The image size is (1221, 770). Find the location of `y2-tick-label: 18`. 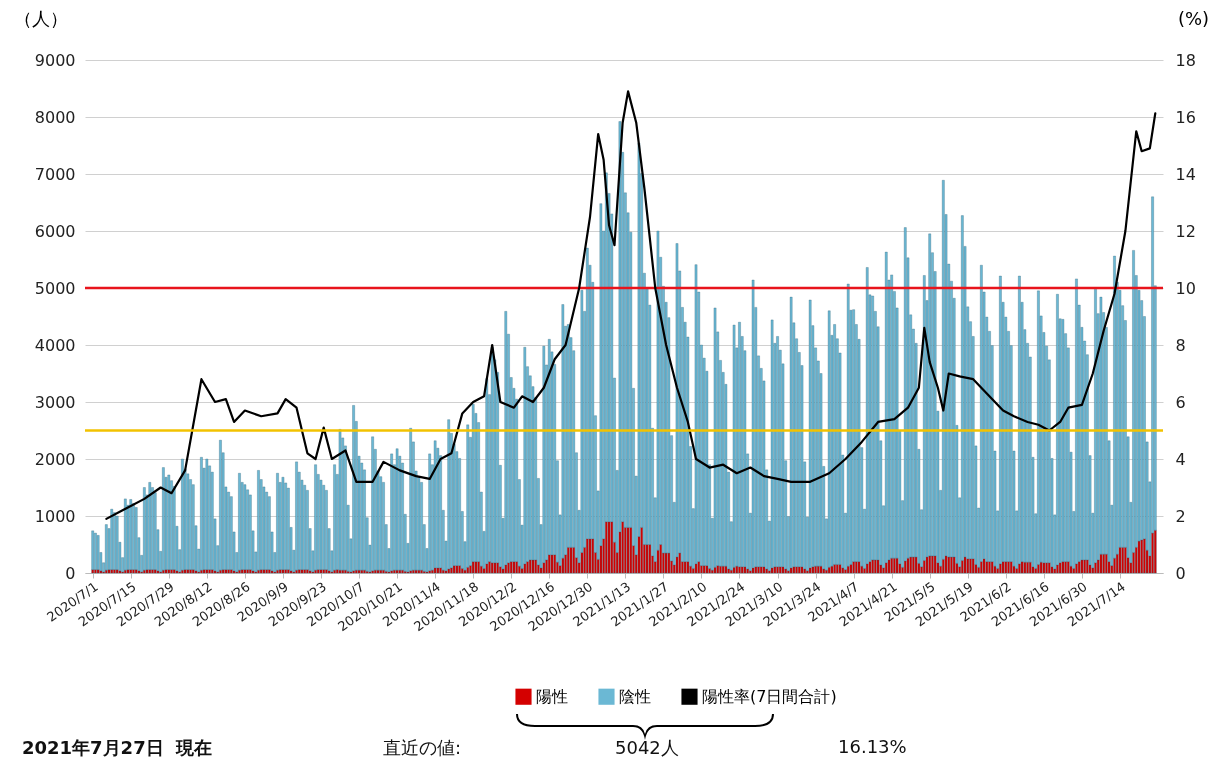

y2-tick-label: 18 is located at coordinates (1185, 60).